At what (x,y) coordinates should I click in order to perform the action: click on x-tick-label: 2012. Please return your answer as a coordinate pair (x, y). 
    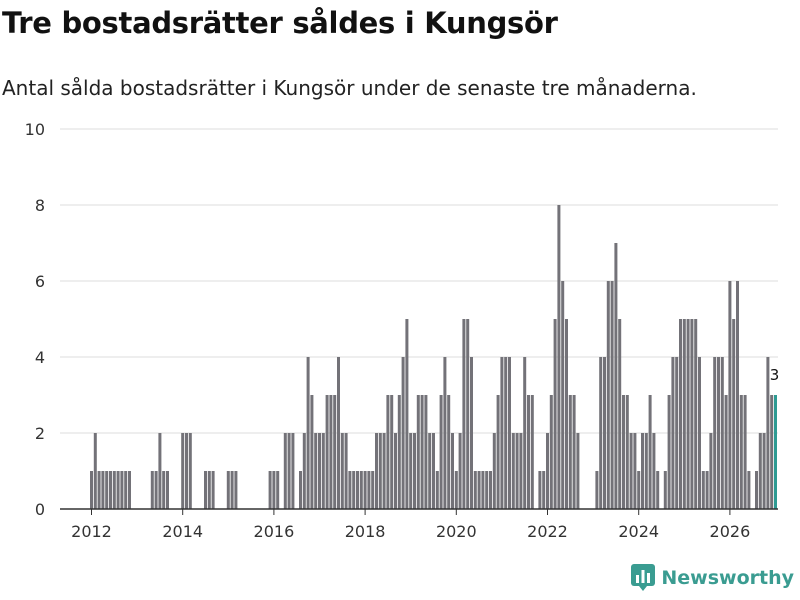
    Looking at the image, I should click on (91, 531).